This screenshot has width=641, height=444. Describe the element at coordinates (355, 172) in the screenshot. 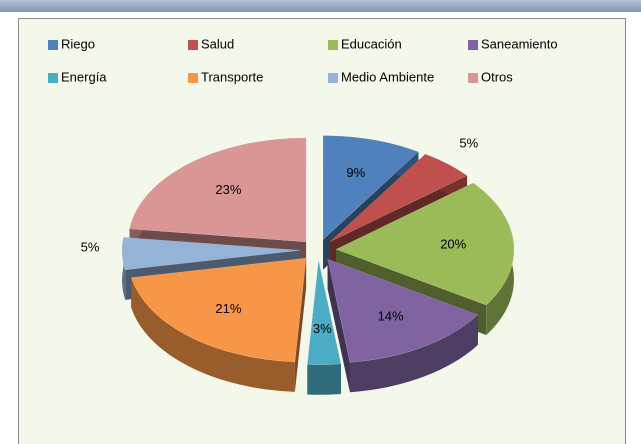

I see `data-label: 9%` at that location.